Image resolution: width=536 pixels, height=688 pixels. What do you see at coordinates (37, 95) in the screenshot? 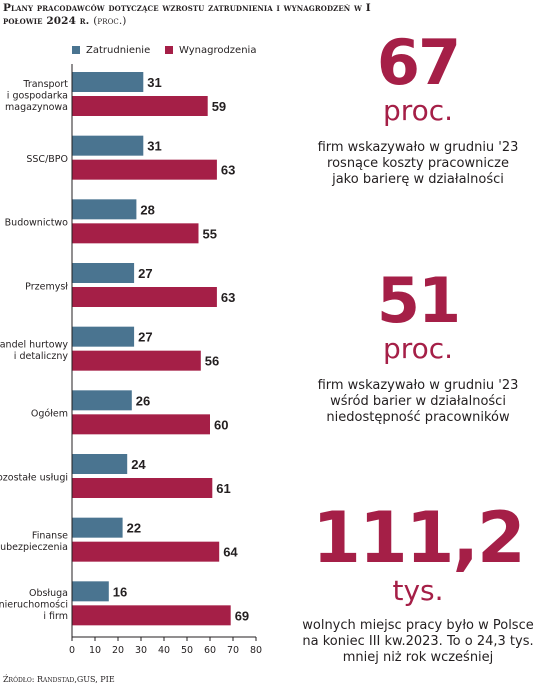
I see `category-label: i gospodarka` at bounding box center [37, 95].